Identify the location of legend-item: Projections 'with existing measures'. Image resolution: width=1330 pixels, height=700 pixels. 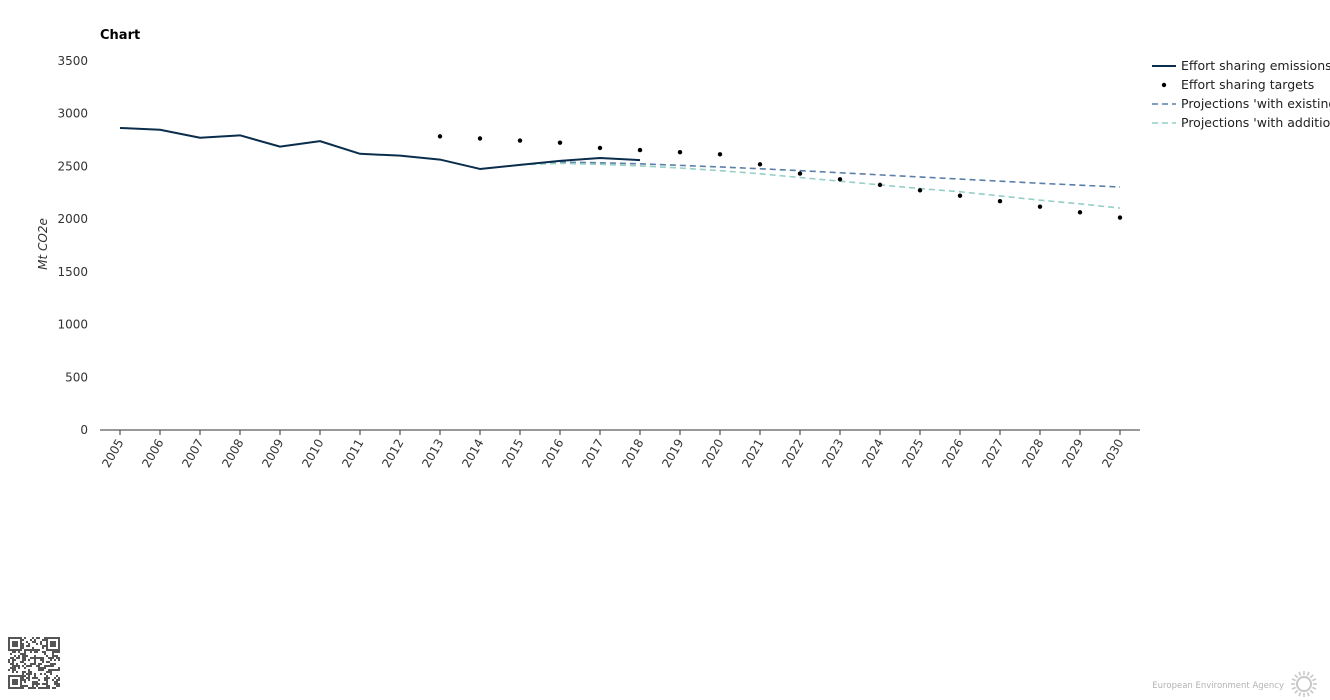
(1241, 103).